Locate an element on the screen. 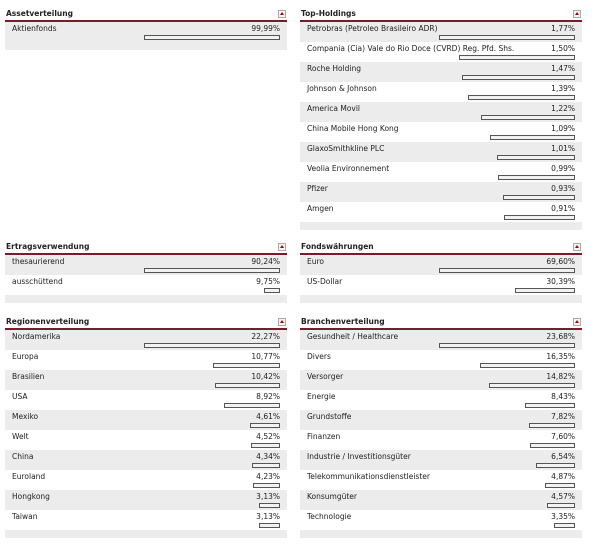 The height and width of the screenshot is (548, 595). panel: Fondswährungen Euro 69,60% US-Dollar 30,39% is located at coordinates (441, 272).